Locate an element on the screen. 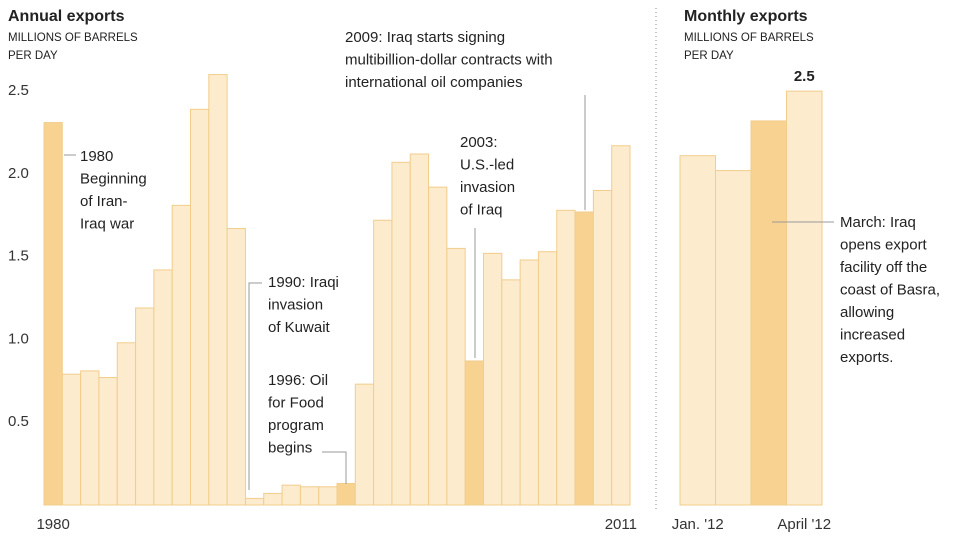  annotation: Beginning is located at coordinates (113, 178).